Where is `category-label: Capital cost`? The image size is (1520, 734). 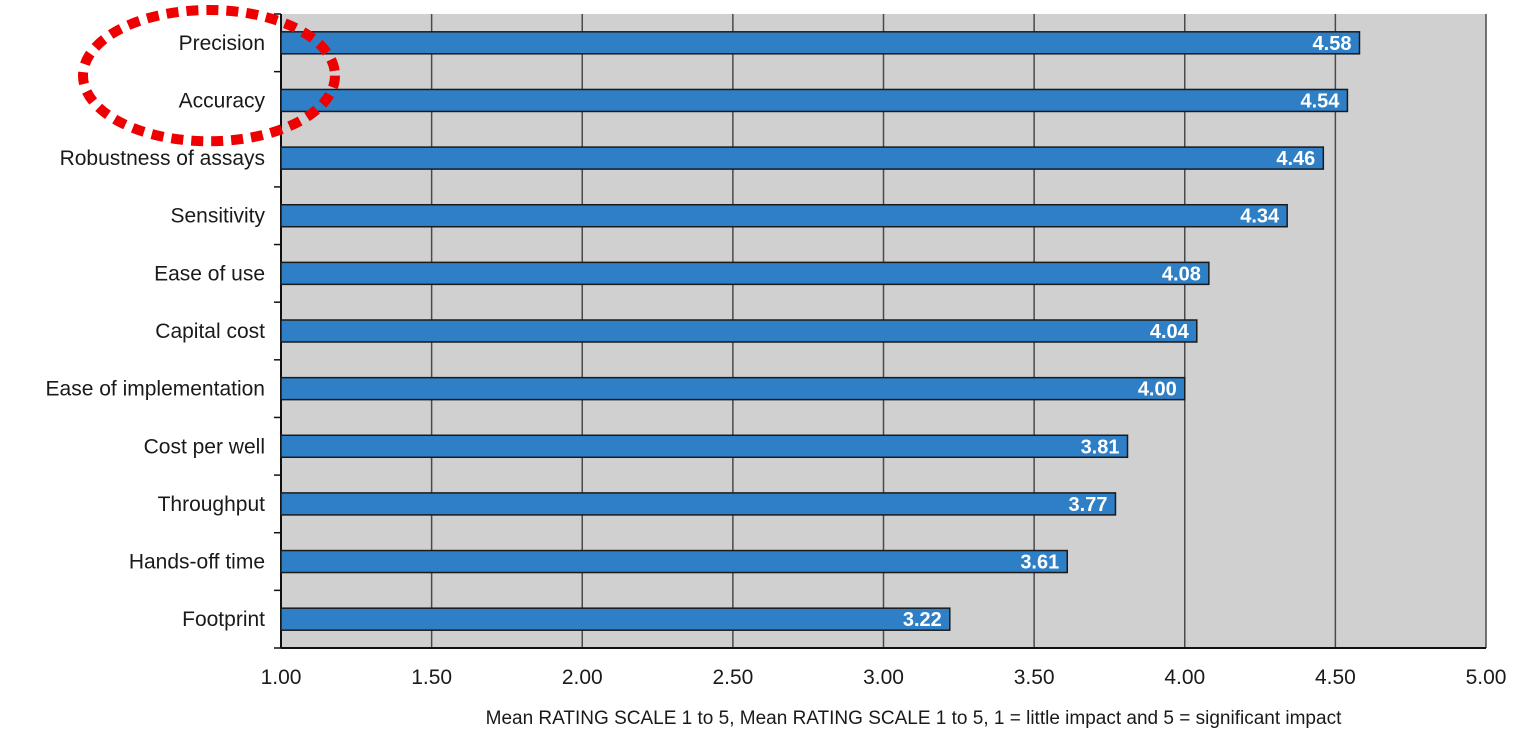 category-label: Capital cost is located at coordinates (210, 331).